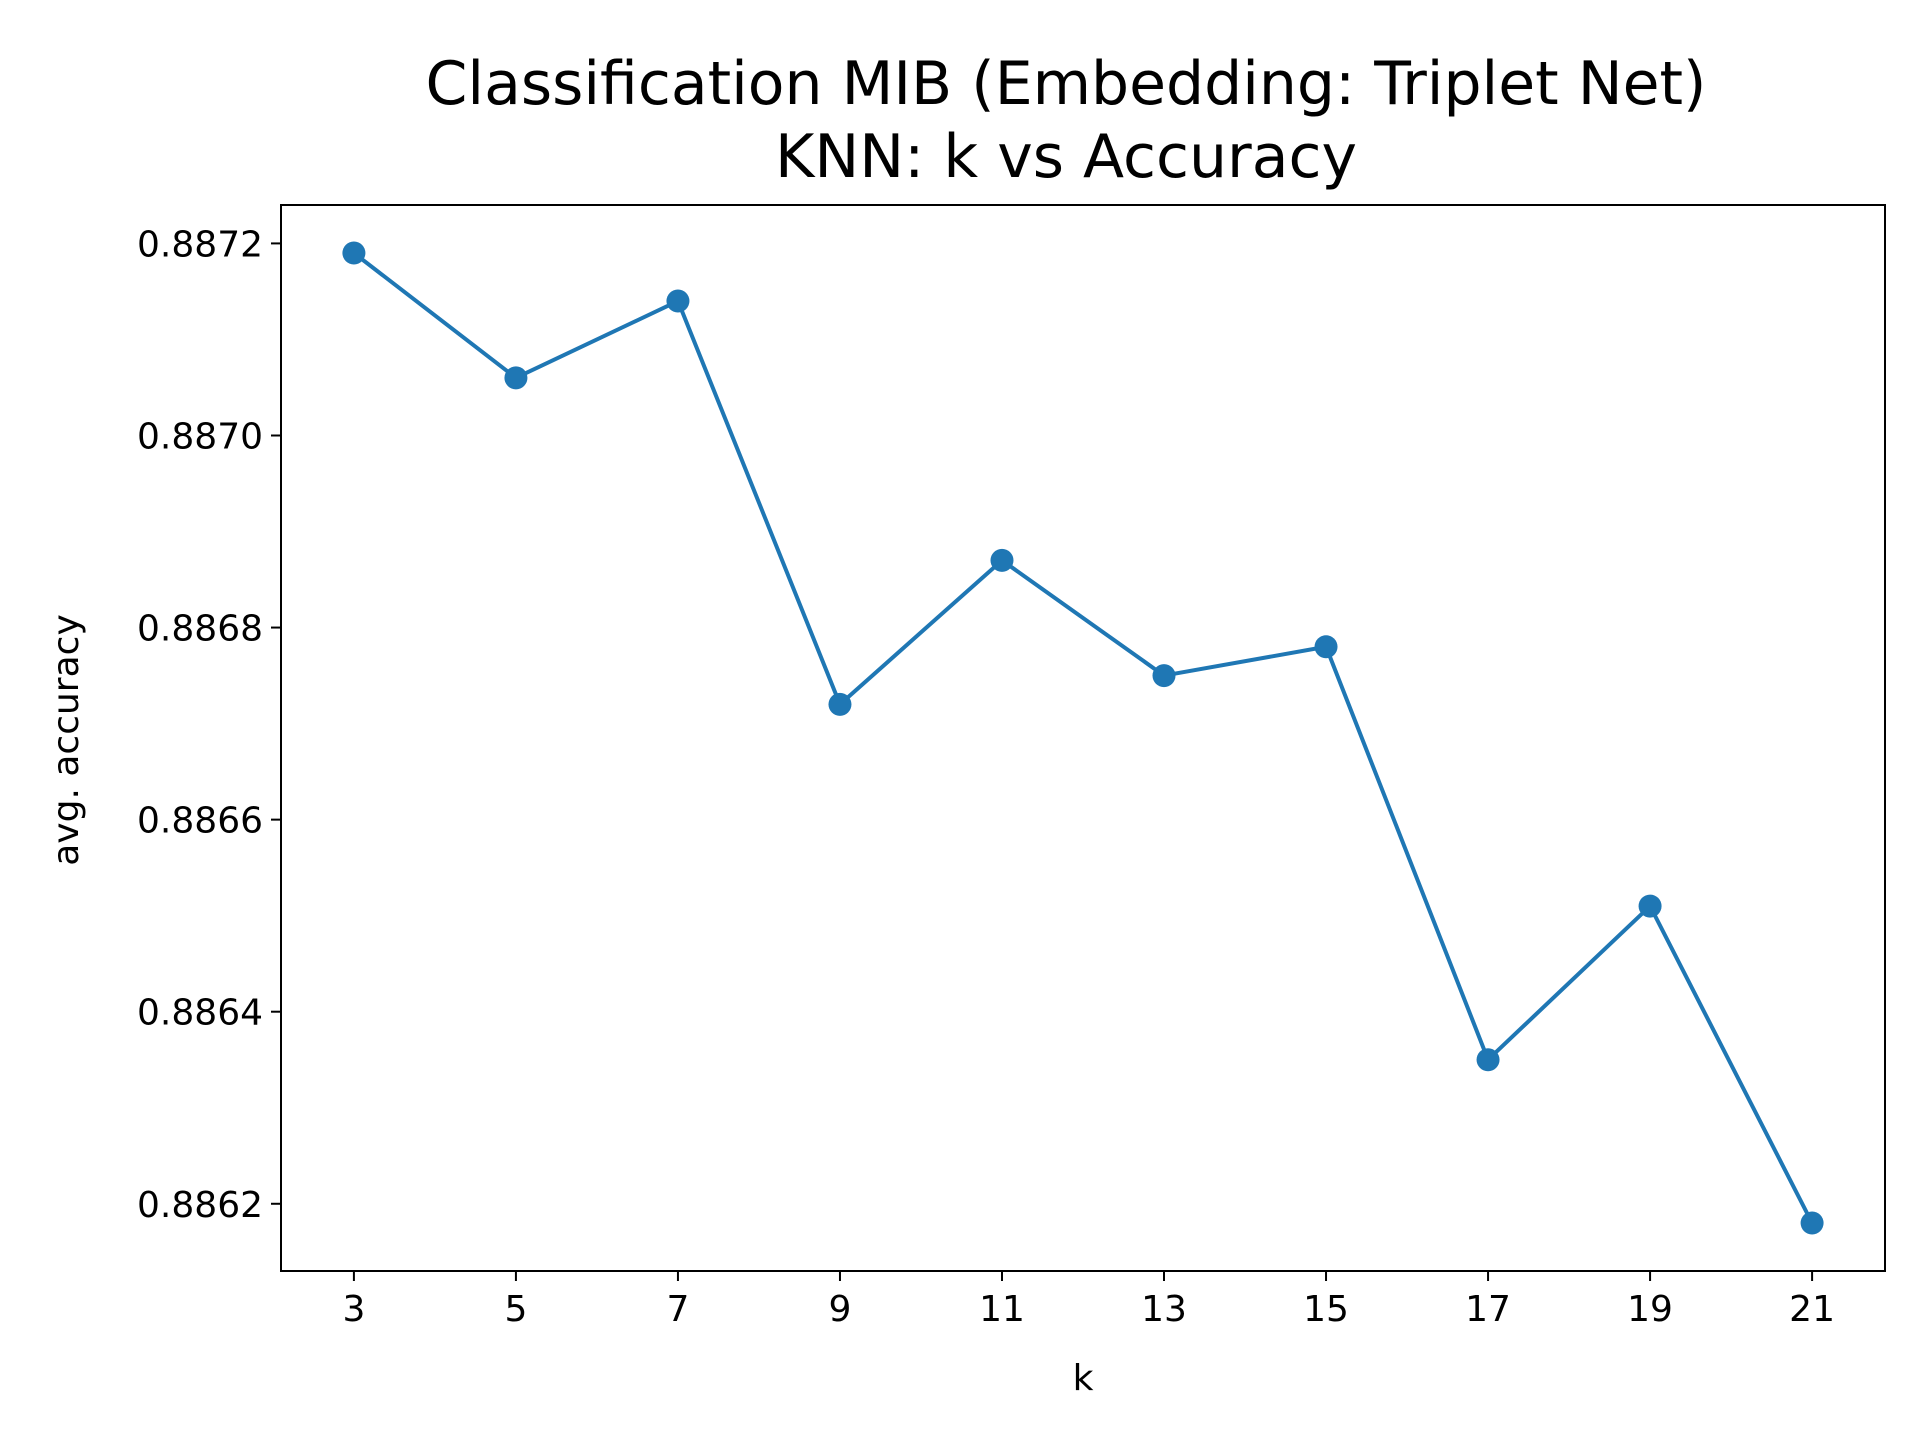 This screenshot has height=1440, width=1920. Describe the element at coordinates (1088, 1300) in the screenshot. I see `x-axis: 3 5 7 9 11 13 15 17 19 21` at that location.